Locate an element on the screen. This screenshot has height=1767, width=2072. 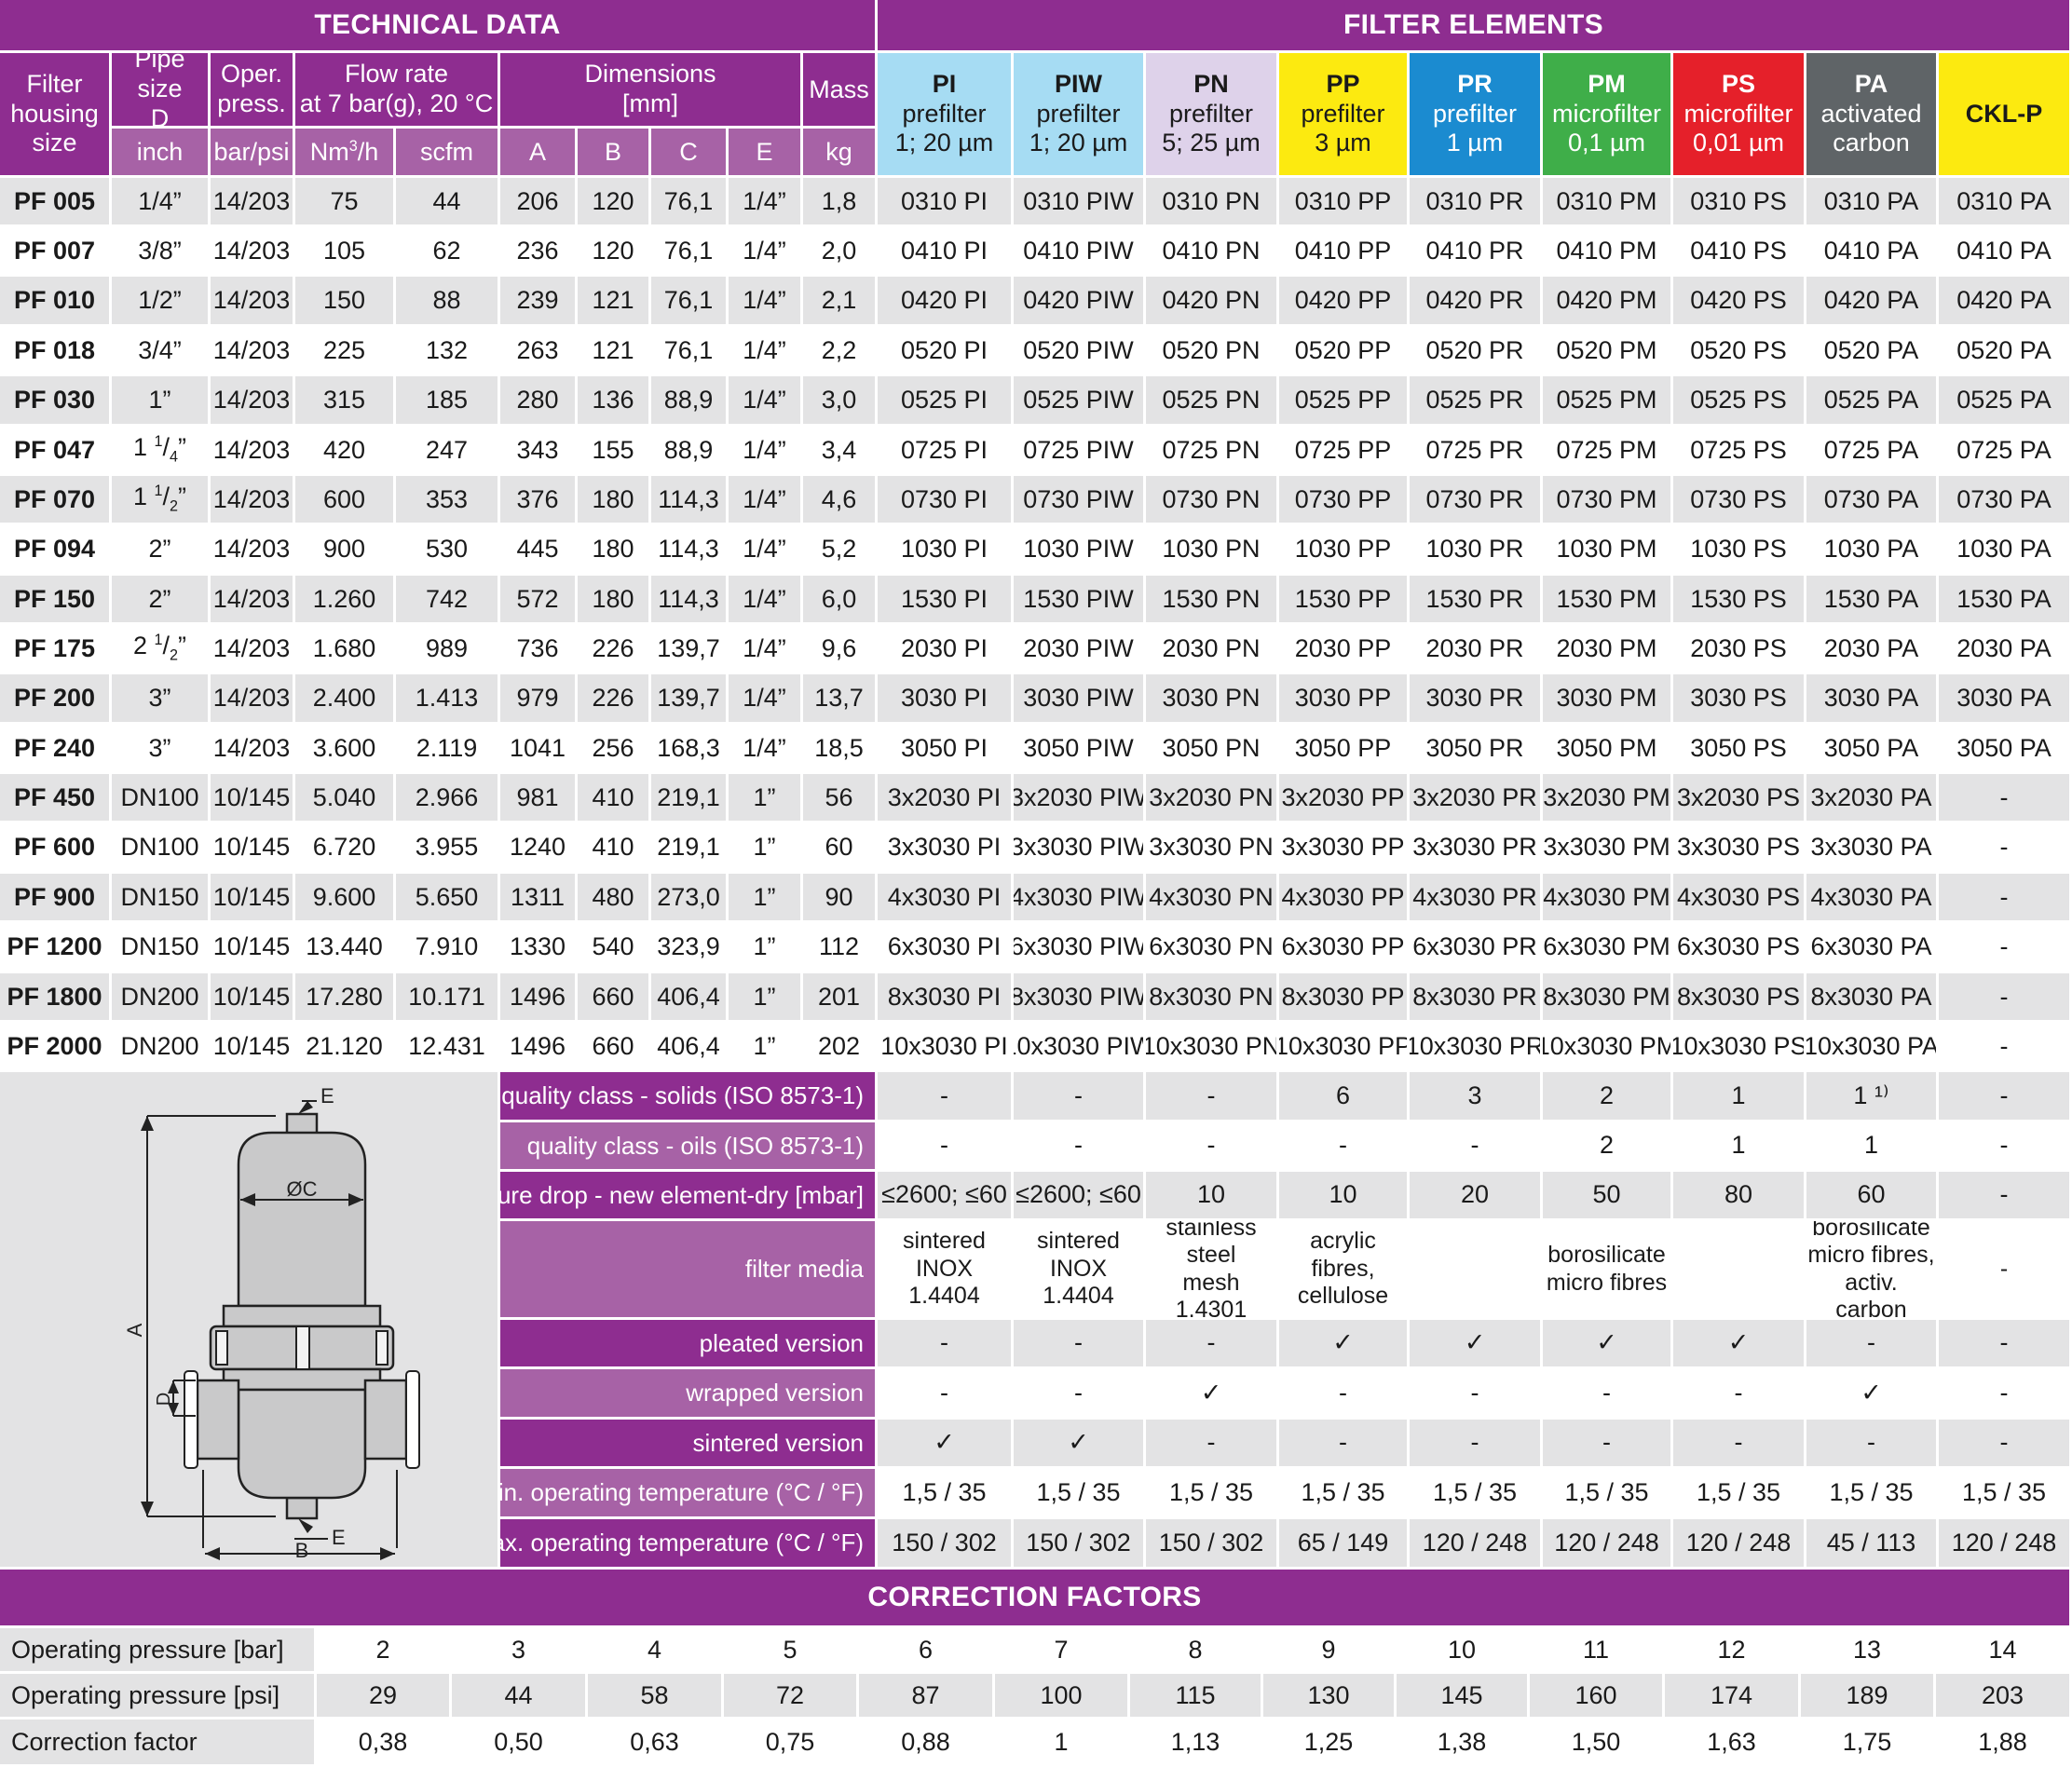
element-part-text: 2030 PR is located at coordinates (1474, 647).